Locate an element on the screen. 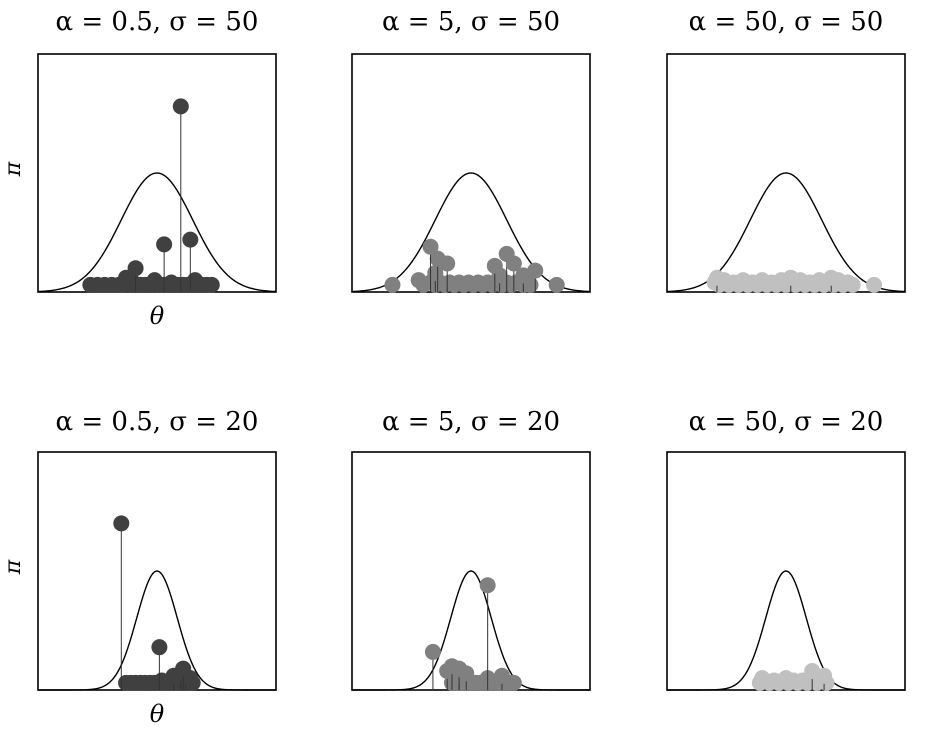  chart-panel: α = 50, σ = 50 is located at coordinates (786, 150).